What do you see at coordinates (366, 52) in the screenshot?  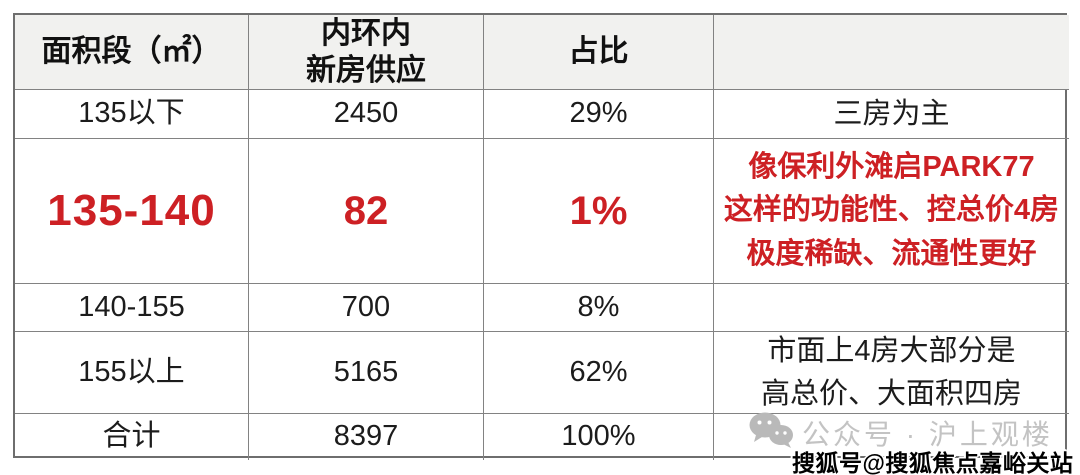 I see `header-inner-ring-supply: 内环内 新房供应` at bounding box center [366, 52].